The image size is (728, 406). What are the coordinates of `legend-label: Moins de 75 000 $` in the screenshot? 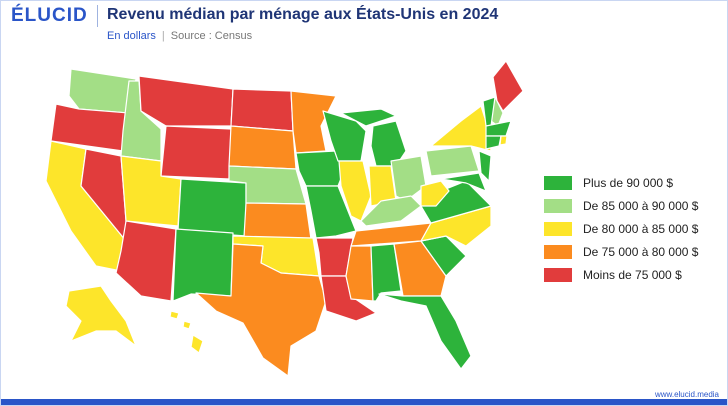 It's located at (632, 275).